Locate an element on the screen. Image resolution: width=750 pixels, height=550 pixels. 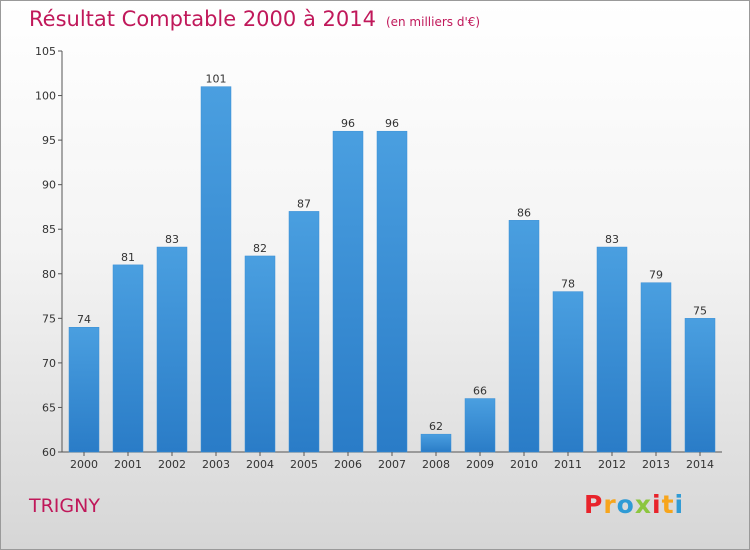
y-tick-label: 105 is located at coordinates (45, 51).